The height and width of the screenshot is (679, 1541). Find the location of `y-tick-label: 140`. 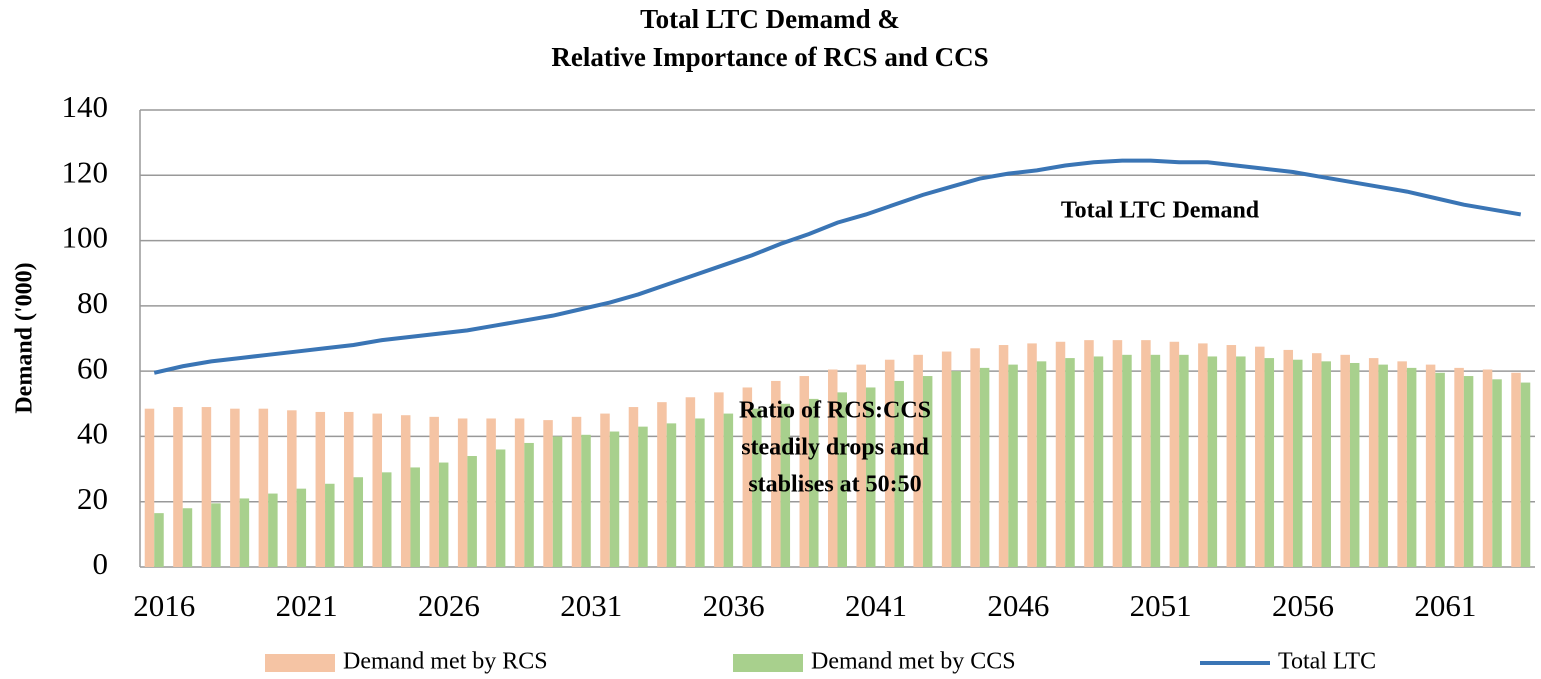

y-tick-label: 140 is located at coordinates (85, 106).